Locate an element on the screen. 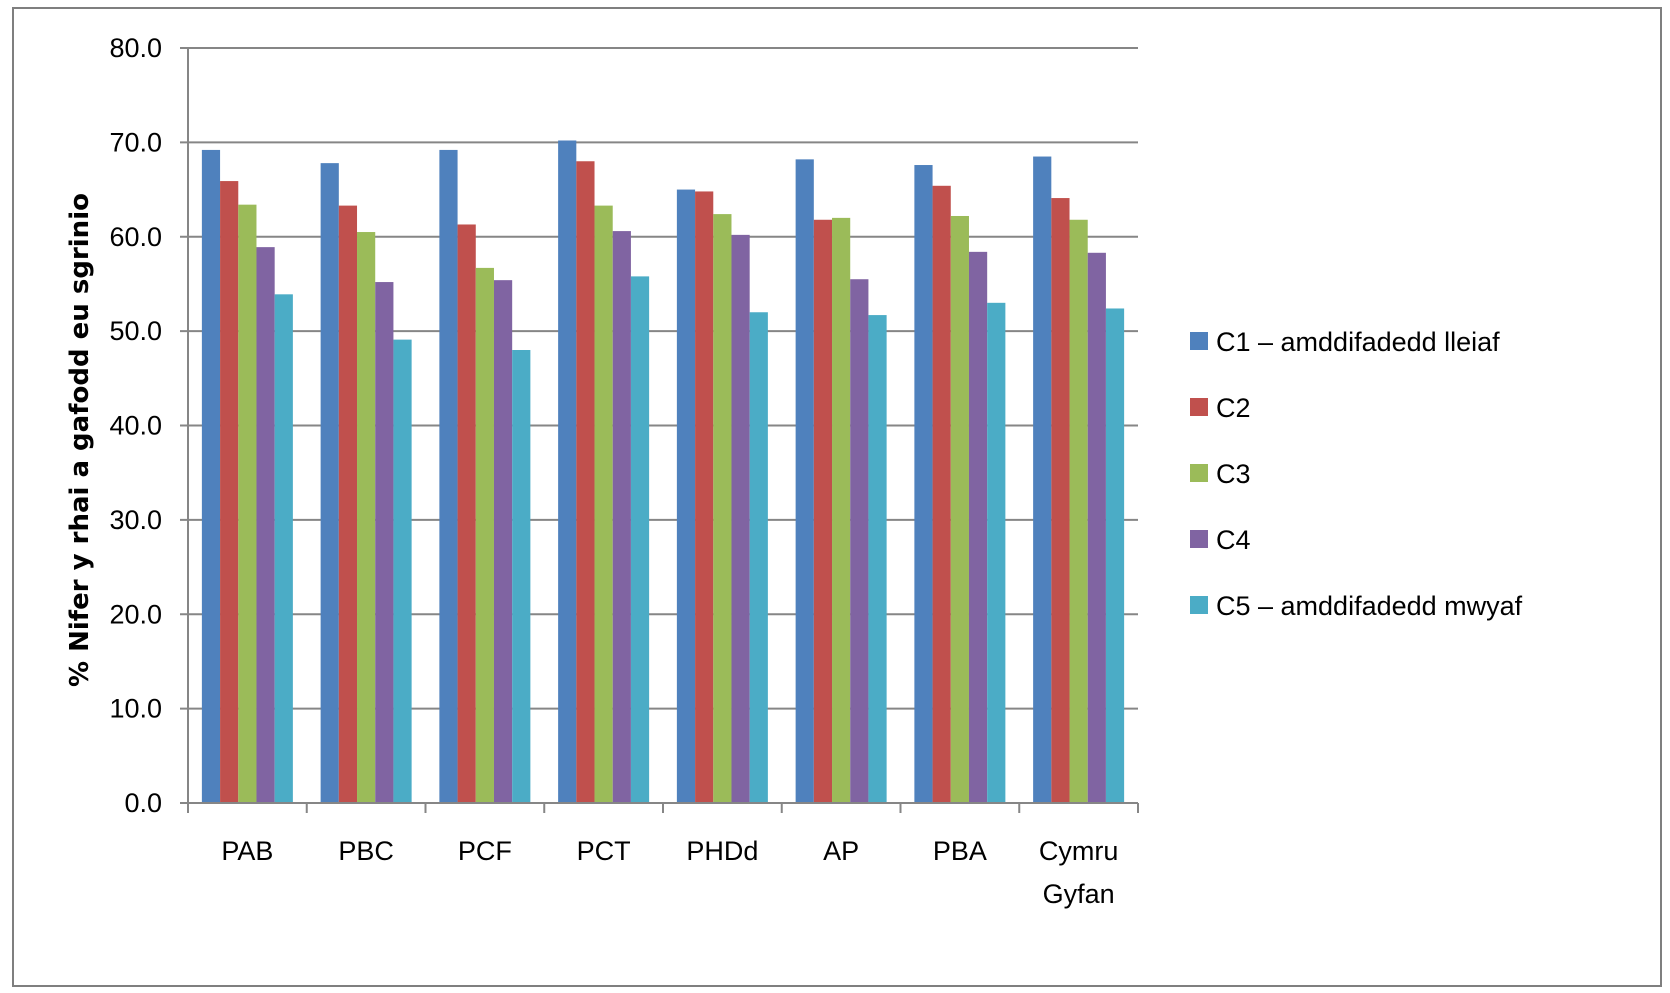 This screenshot has height=993, width=1670. y-tick-label: 10.0 is located at coordinates (135, 709).